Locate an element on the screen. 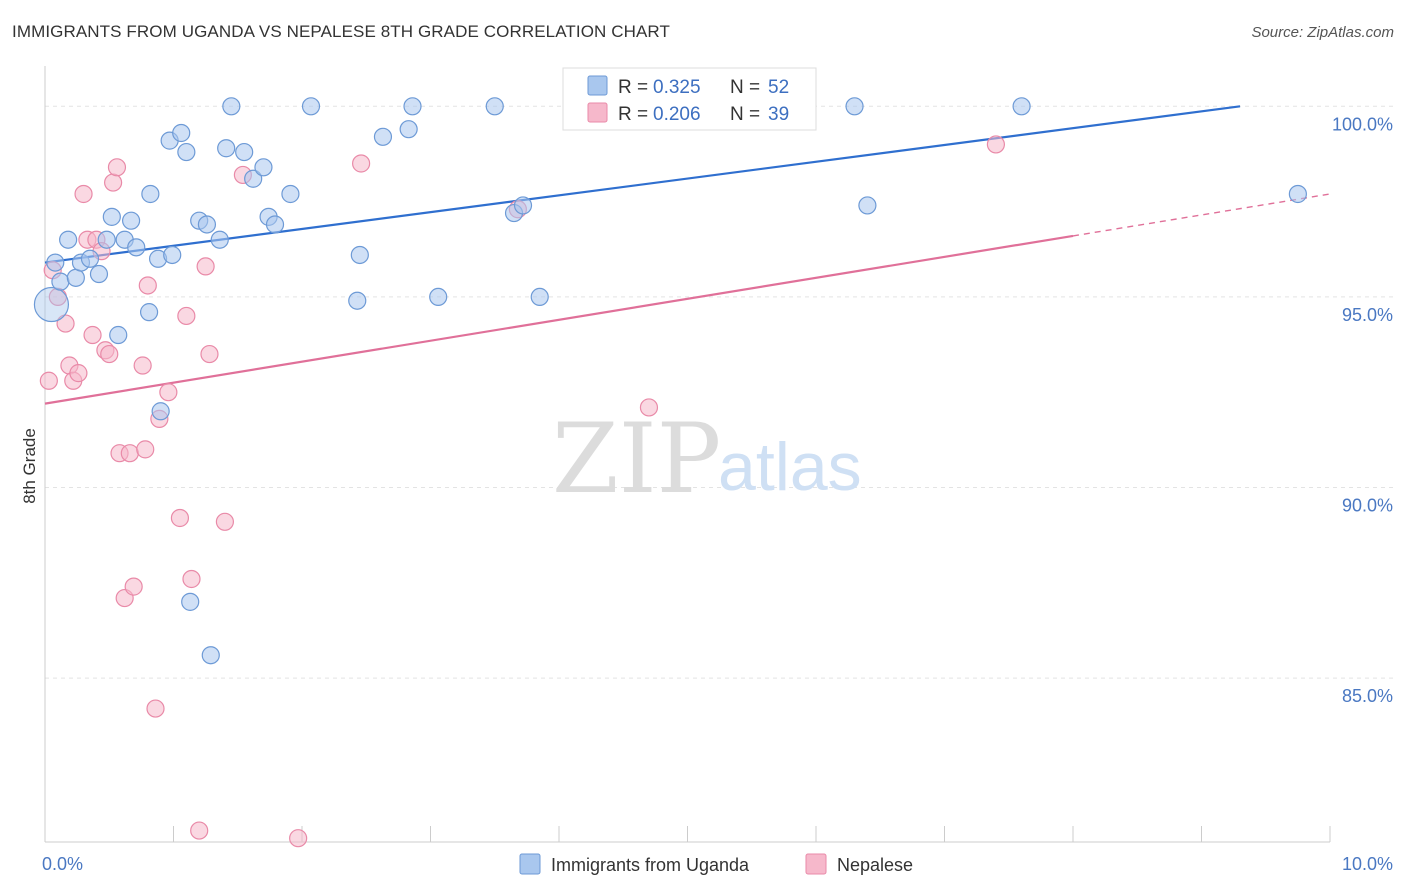 The width and height of the screenshot is (1406, 892). x-tick-labels: 0.0% 10.0% is located at coordinates (717, 864).